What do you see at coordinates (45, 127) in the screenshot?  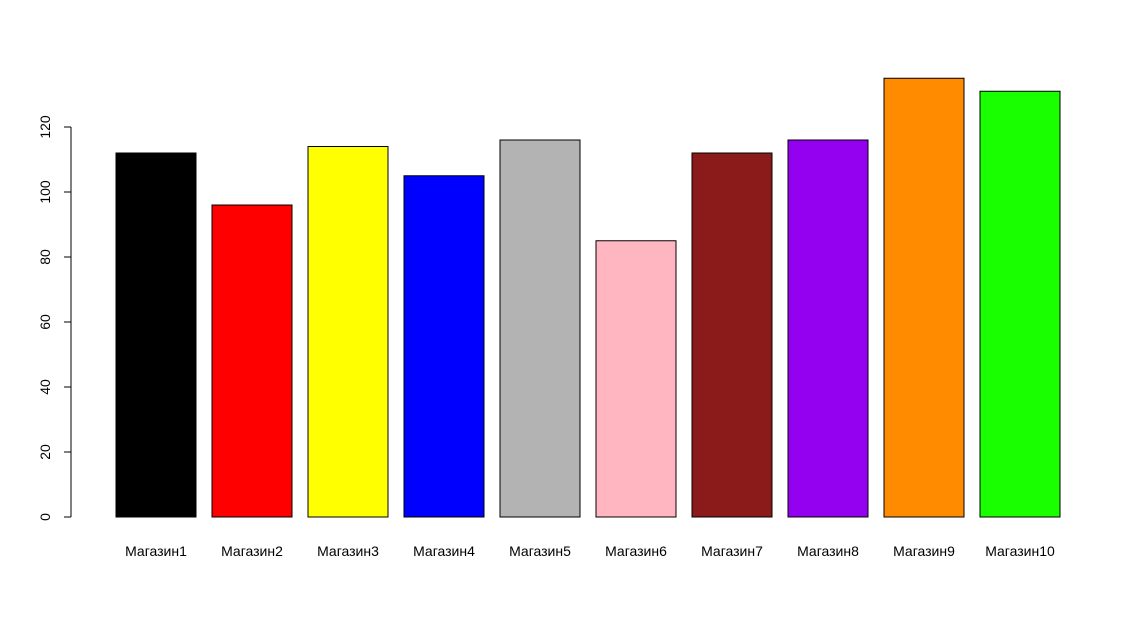 I see `y-tick-label: 120` at bounding box center [45, 127].